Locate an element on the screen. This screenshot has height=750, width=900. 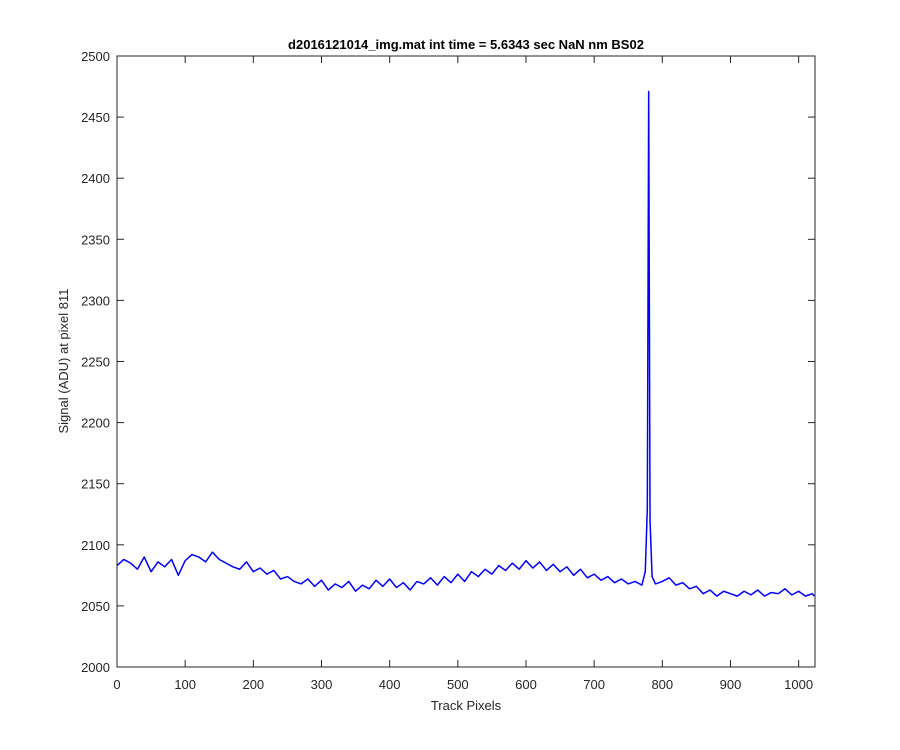
x-tick-label: 900 is located at coordinates (731, 684).